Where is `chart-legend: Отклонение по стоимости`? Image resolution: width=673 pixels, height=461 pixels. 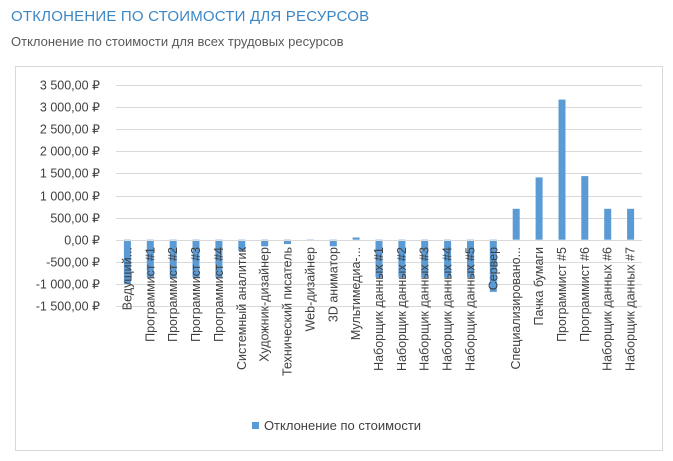 chart-legend: Отклонение по стоимости is located at coordinates (336, 425).